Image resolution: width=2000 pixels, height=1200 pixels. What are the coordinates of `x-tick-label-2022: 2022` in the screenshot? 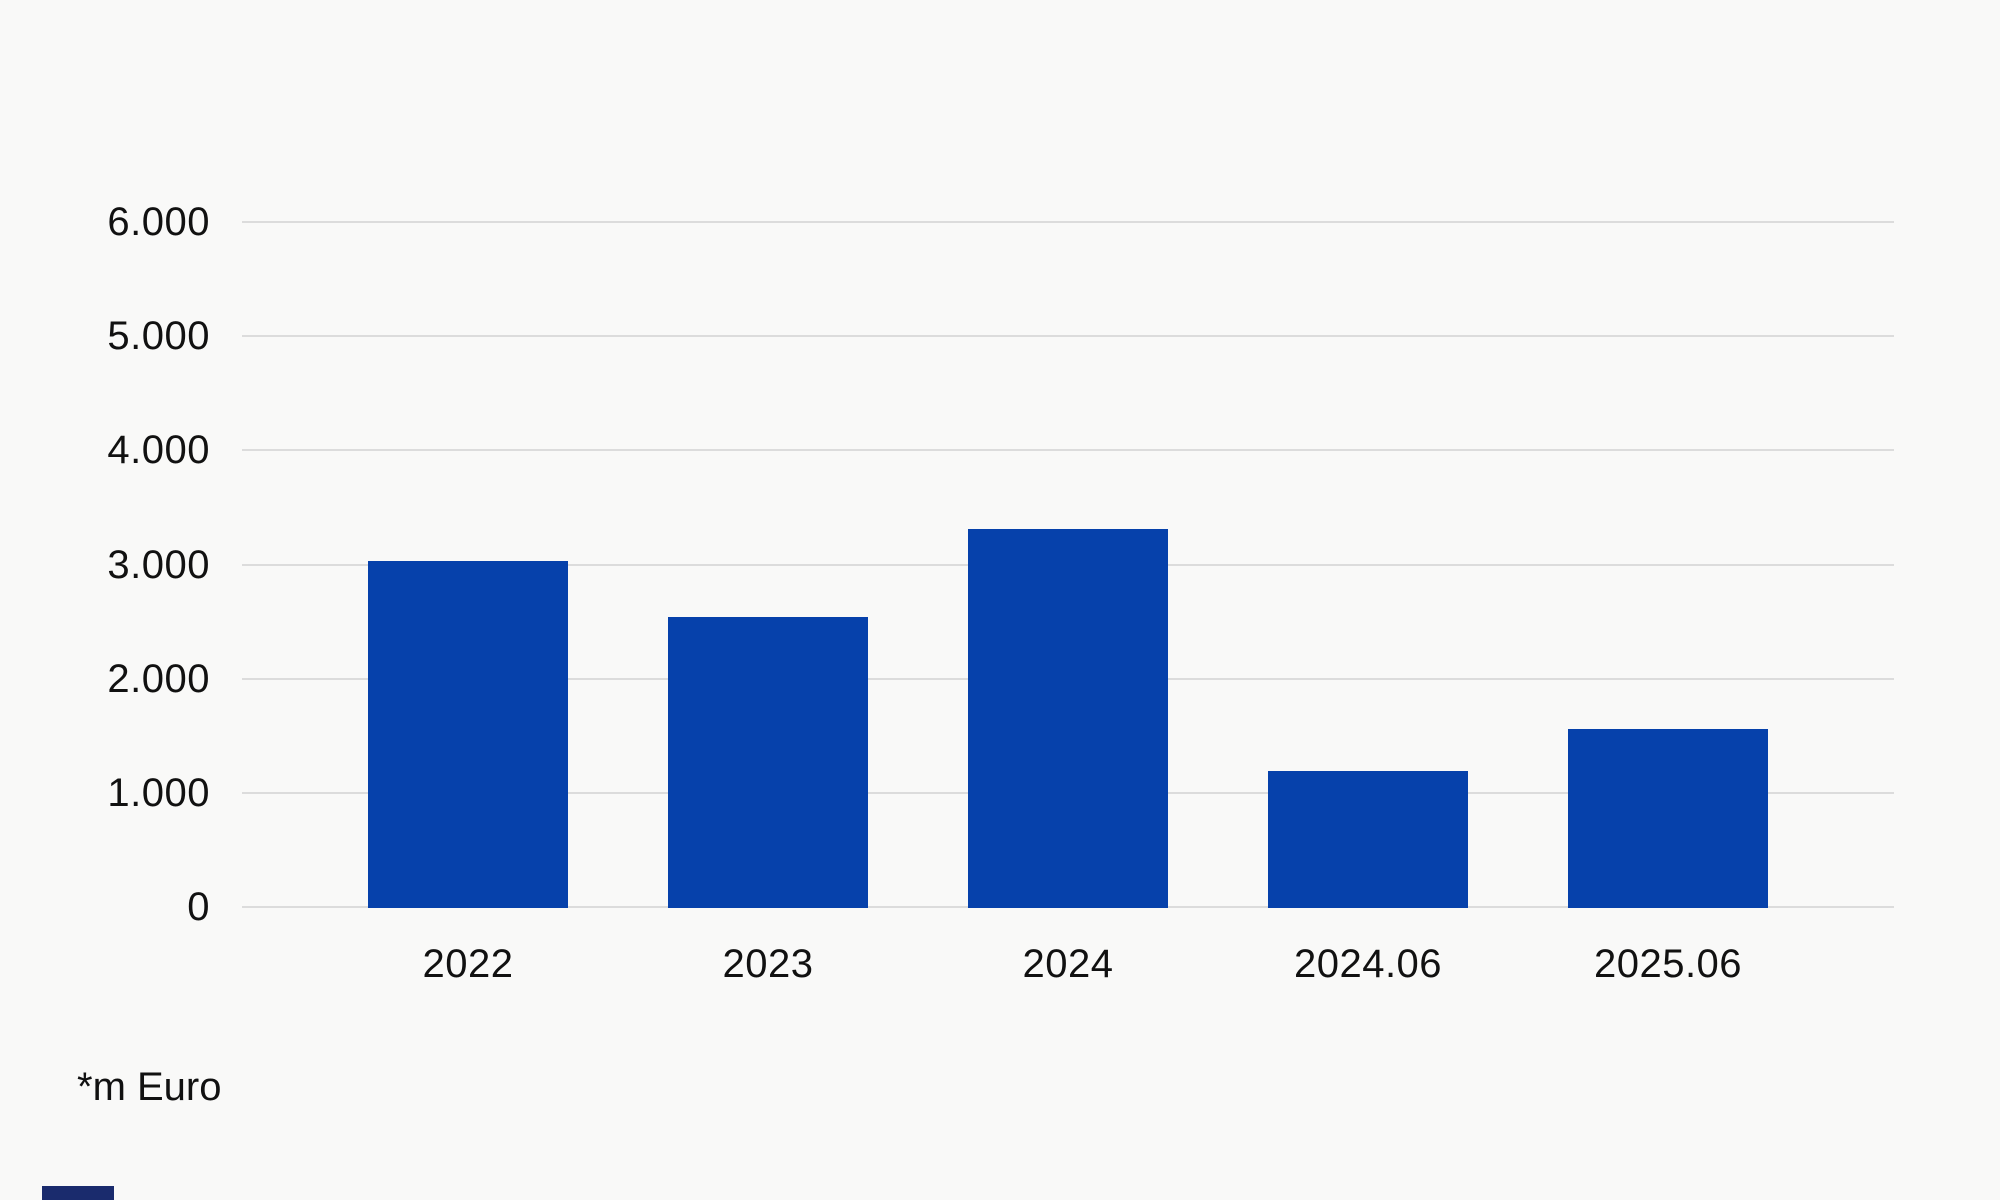 It's located at (468, 964).